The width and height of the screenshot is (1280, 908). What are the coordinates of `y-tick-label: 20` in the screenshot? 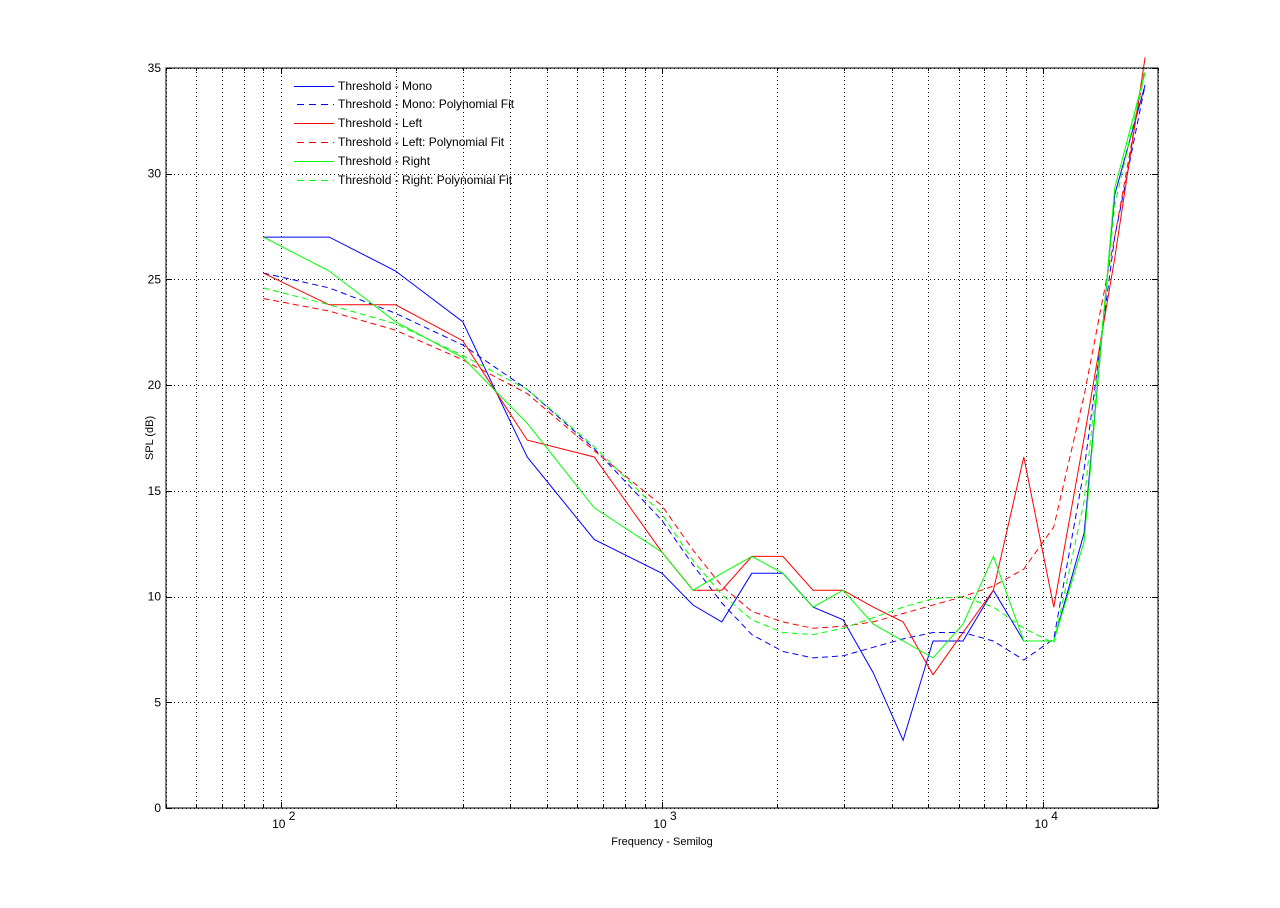 It's located at (155, 385).